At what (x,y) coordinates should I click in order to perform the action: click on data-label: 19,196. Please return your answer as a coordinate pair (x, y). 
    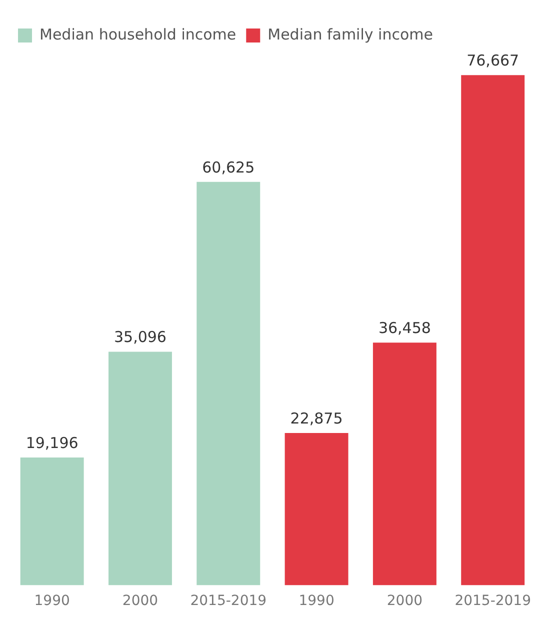
    Looking at the image, I should click on (52, 443).